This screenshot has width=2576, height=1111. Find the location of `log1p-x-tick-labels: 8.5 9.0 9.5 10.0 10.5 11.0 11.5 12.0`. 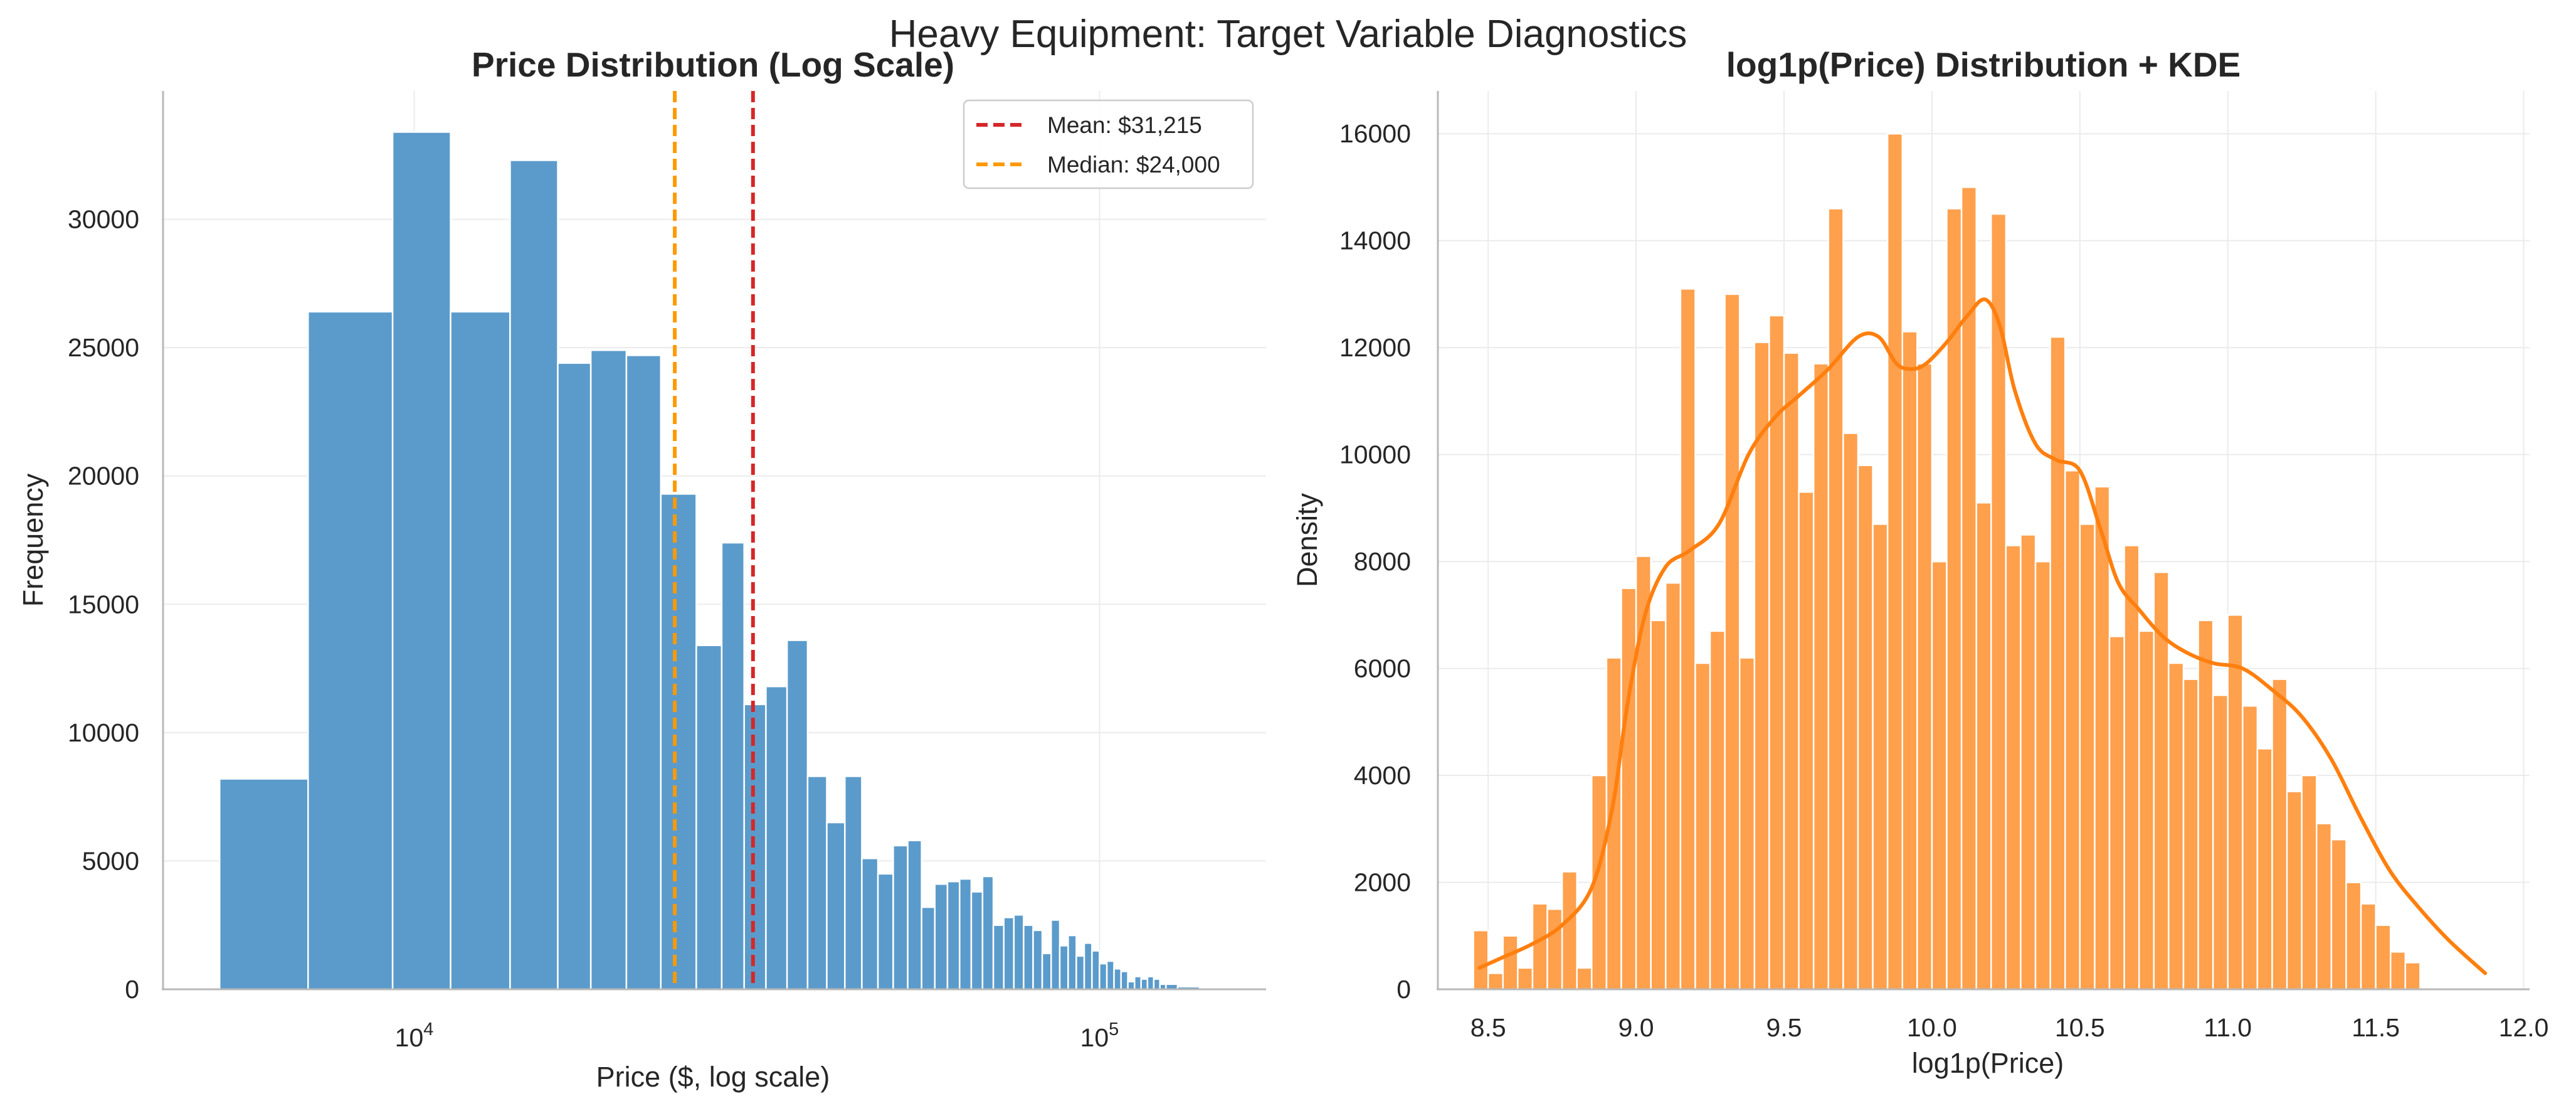

log1p-x-tick-labels: 8.5 9.0 9.5 10.0 10.5 11.0 11.5 12.0 is located at coordinates (2009, 1027).